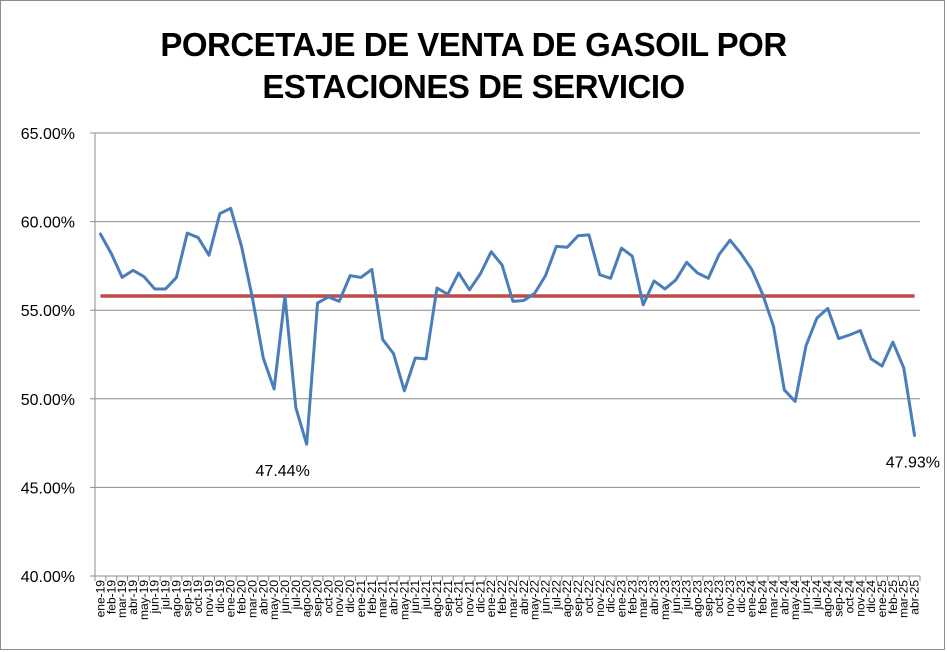 This screenshot has height=652, width=947. What do you see at coordinates (242, 597) in the screenshot?
I see `x-tick-label: feb-20` at bounding box center [242, 597].